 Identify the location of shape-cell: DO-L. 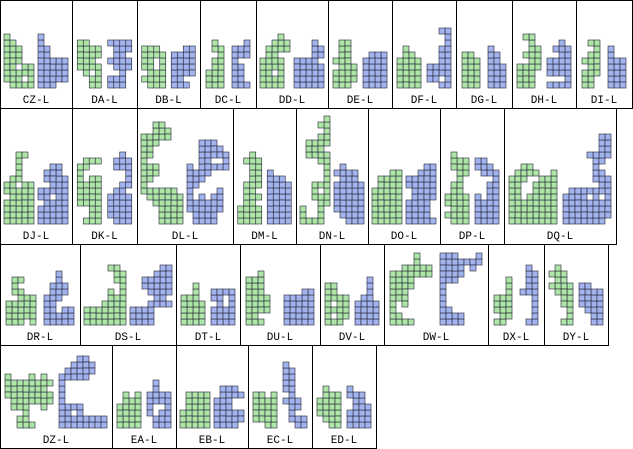
(404, 176).